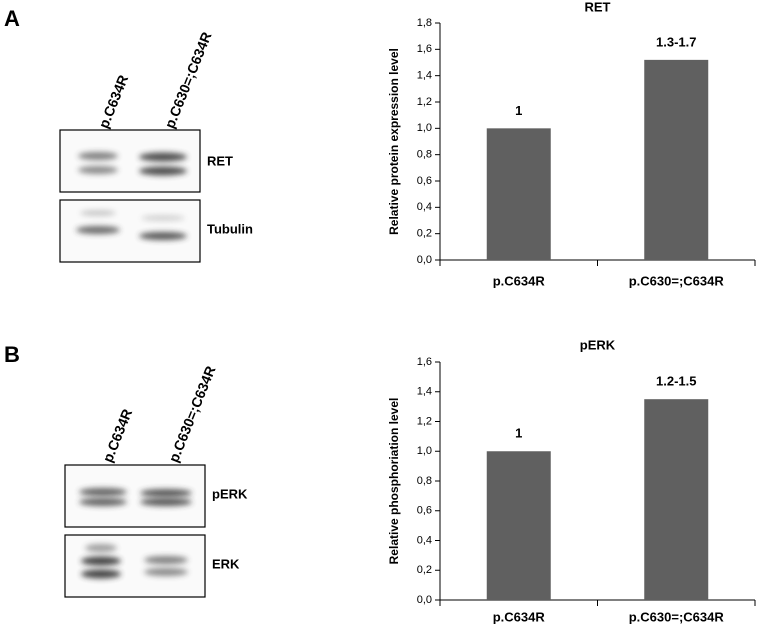 This screenshot has height=632, width=760. Describe the element at coordinates (12, 354) in the screenshot. I see `panel-label: B` at that location.